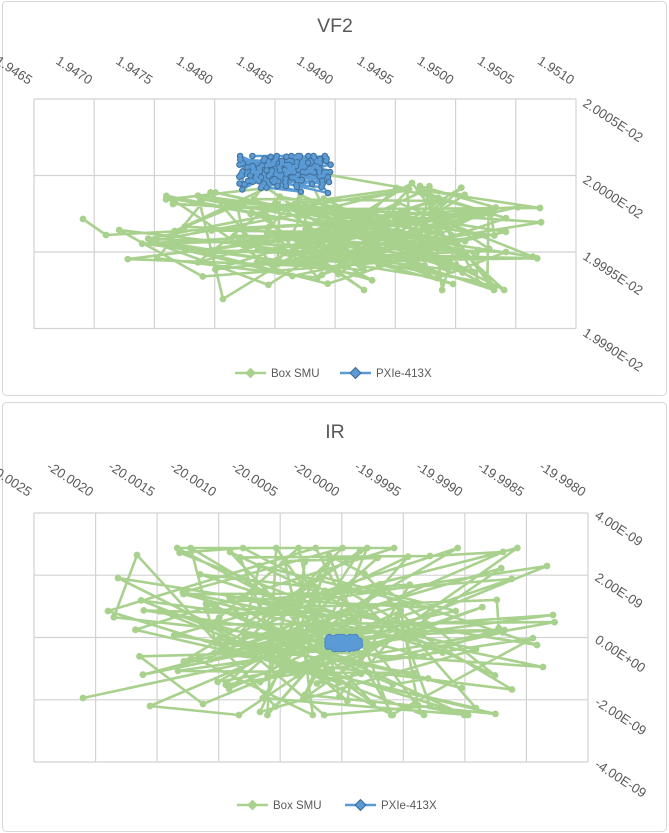  I want to click on svg-text: IR, so click(335, 432).